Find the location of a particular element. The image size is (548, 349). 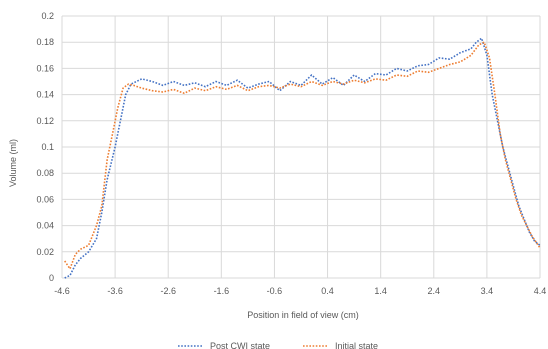

x-tick-label: -3.6 is located at coordinates (115, 291).